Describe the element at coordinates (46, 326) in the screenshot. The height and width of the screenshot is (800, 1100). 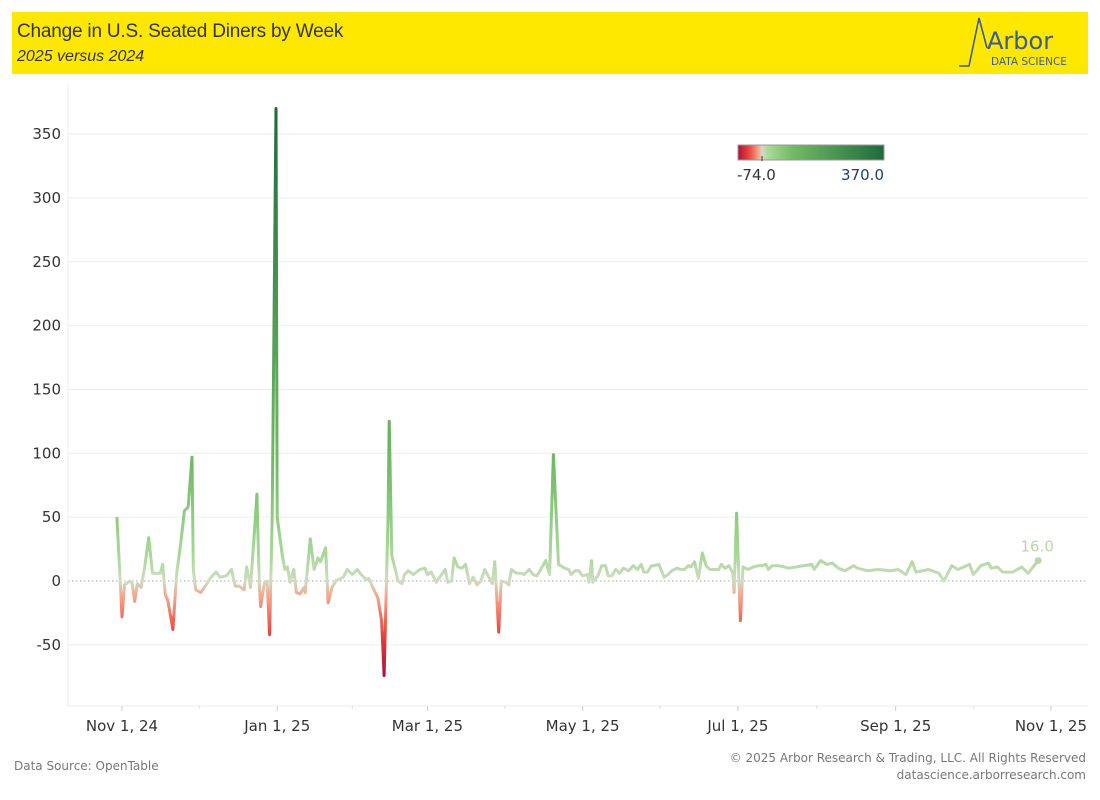
I see `y-tick-label: 200` at that location.